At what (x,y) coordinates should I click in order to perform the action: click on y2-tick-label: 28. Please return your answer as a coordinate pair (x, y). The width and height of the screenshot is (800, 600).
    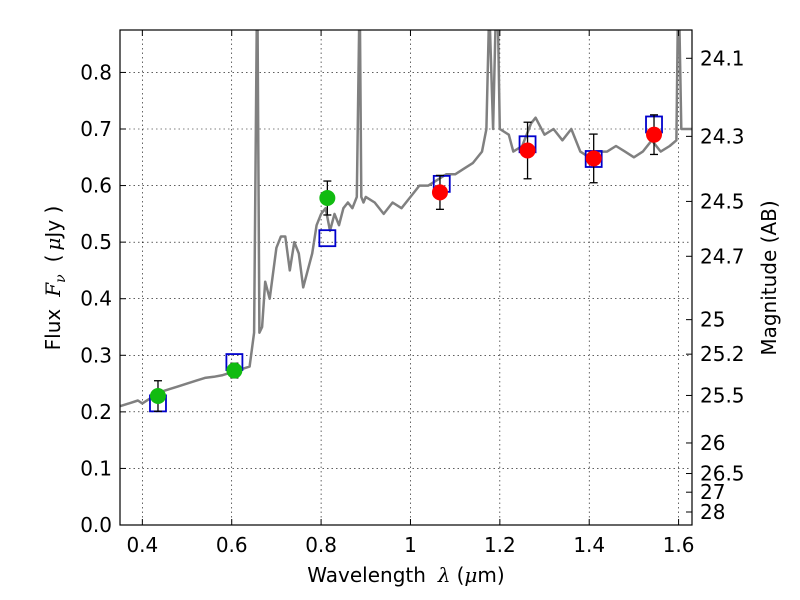
    Looking at the image, I should click on (712, 512).